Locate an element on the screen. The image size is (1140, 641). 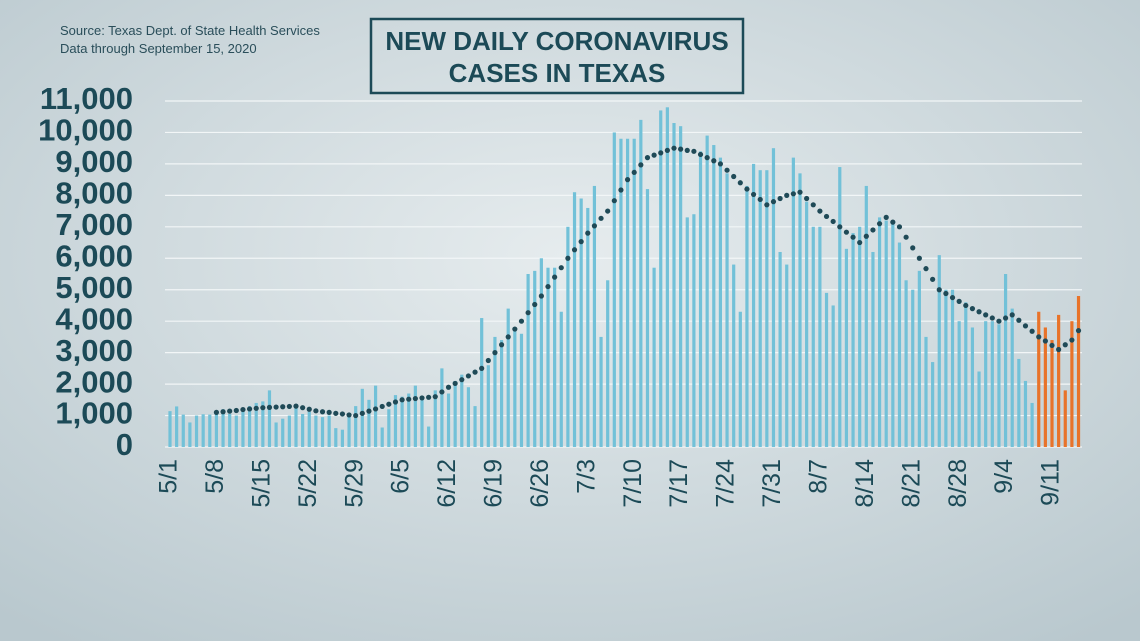
x-tick-label: 5/8 is located at coordinates (215, 476).